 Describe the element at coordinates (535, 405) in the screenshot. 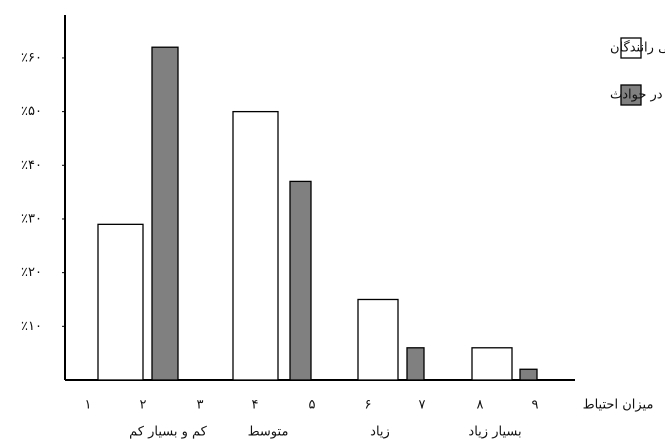

I see `x-scale-label: ۹` at that location.